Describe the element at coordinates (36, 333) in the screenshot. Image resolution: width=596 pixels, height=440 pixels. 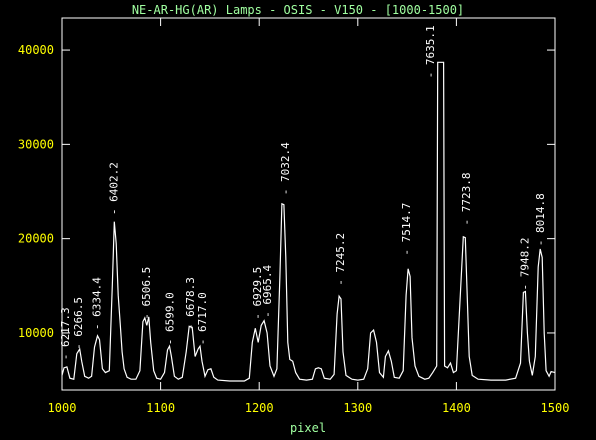
I see `y-tick-label: 10000` at that location.